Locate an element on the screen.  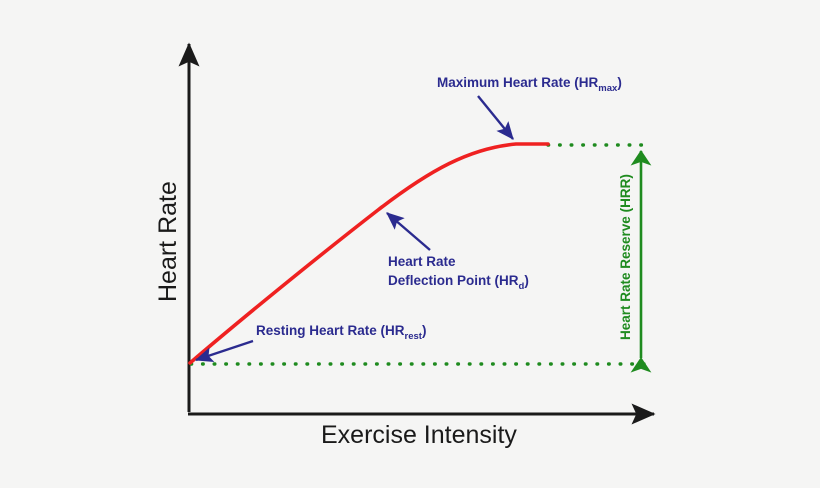
deflection-point-annotation: Heart Rate Deflection Point (HRd) is located at coordinates (457, 252).